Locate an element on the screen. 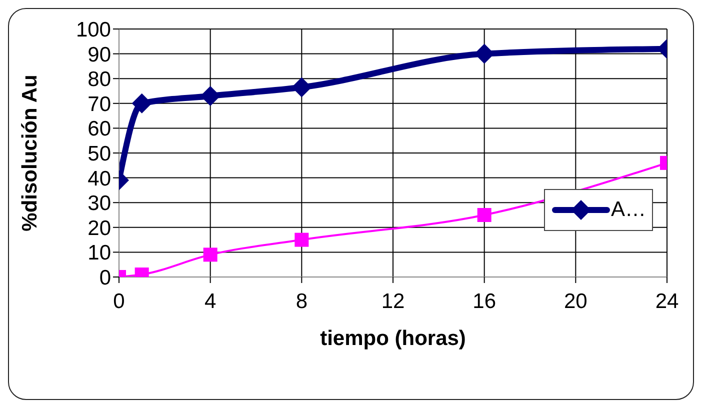 This screenshot has width=702, height=408. y-tick-label: 20 is located at coordinates (99, 228).